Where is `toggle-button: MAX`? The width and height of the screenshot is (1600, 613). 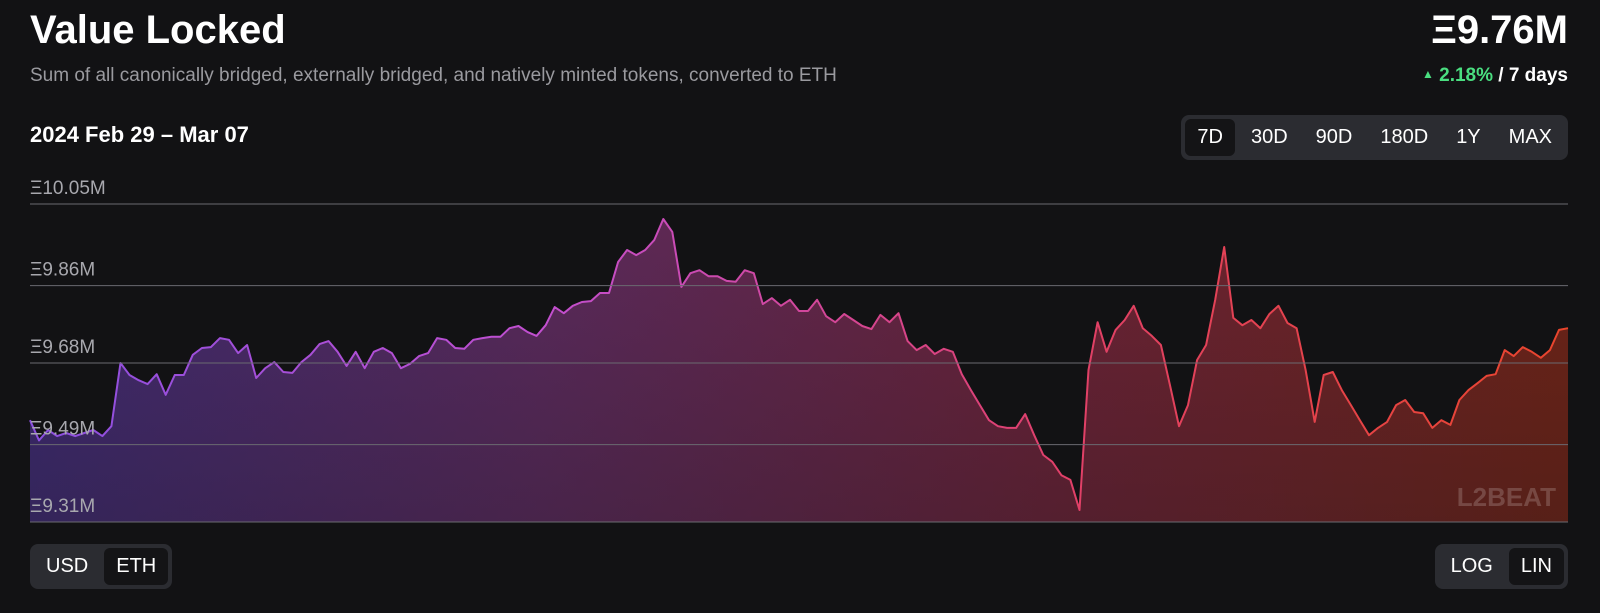
toggle-button: MAX is located at coordinates (1530, 137).